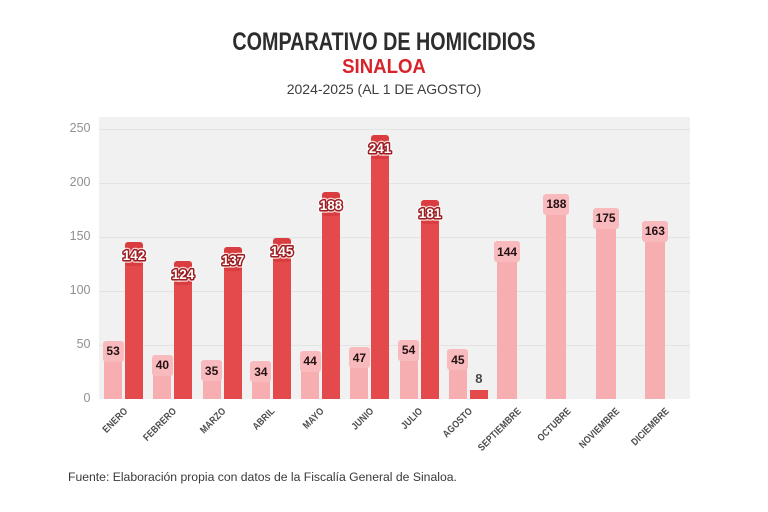  What do you see at coordinates (183, 274) in the screenshot?
I see `svg-text: 124` at bounding box center [183, 274].